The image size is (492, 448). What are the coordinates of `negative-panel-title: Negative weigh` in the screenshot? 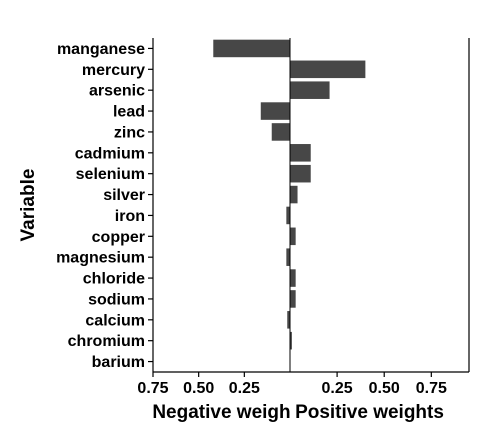 It's located at (221, 412).